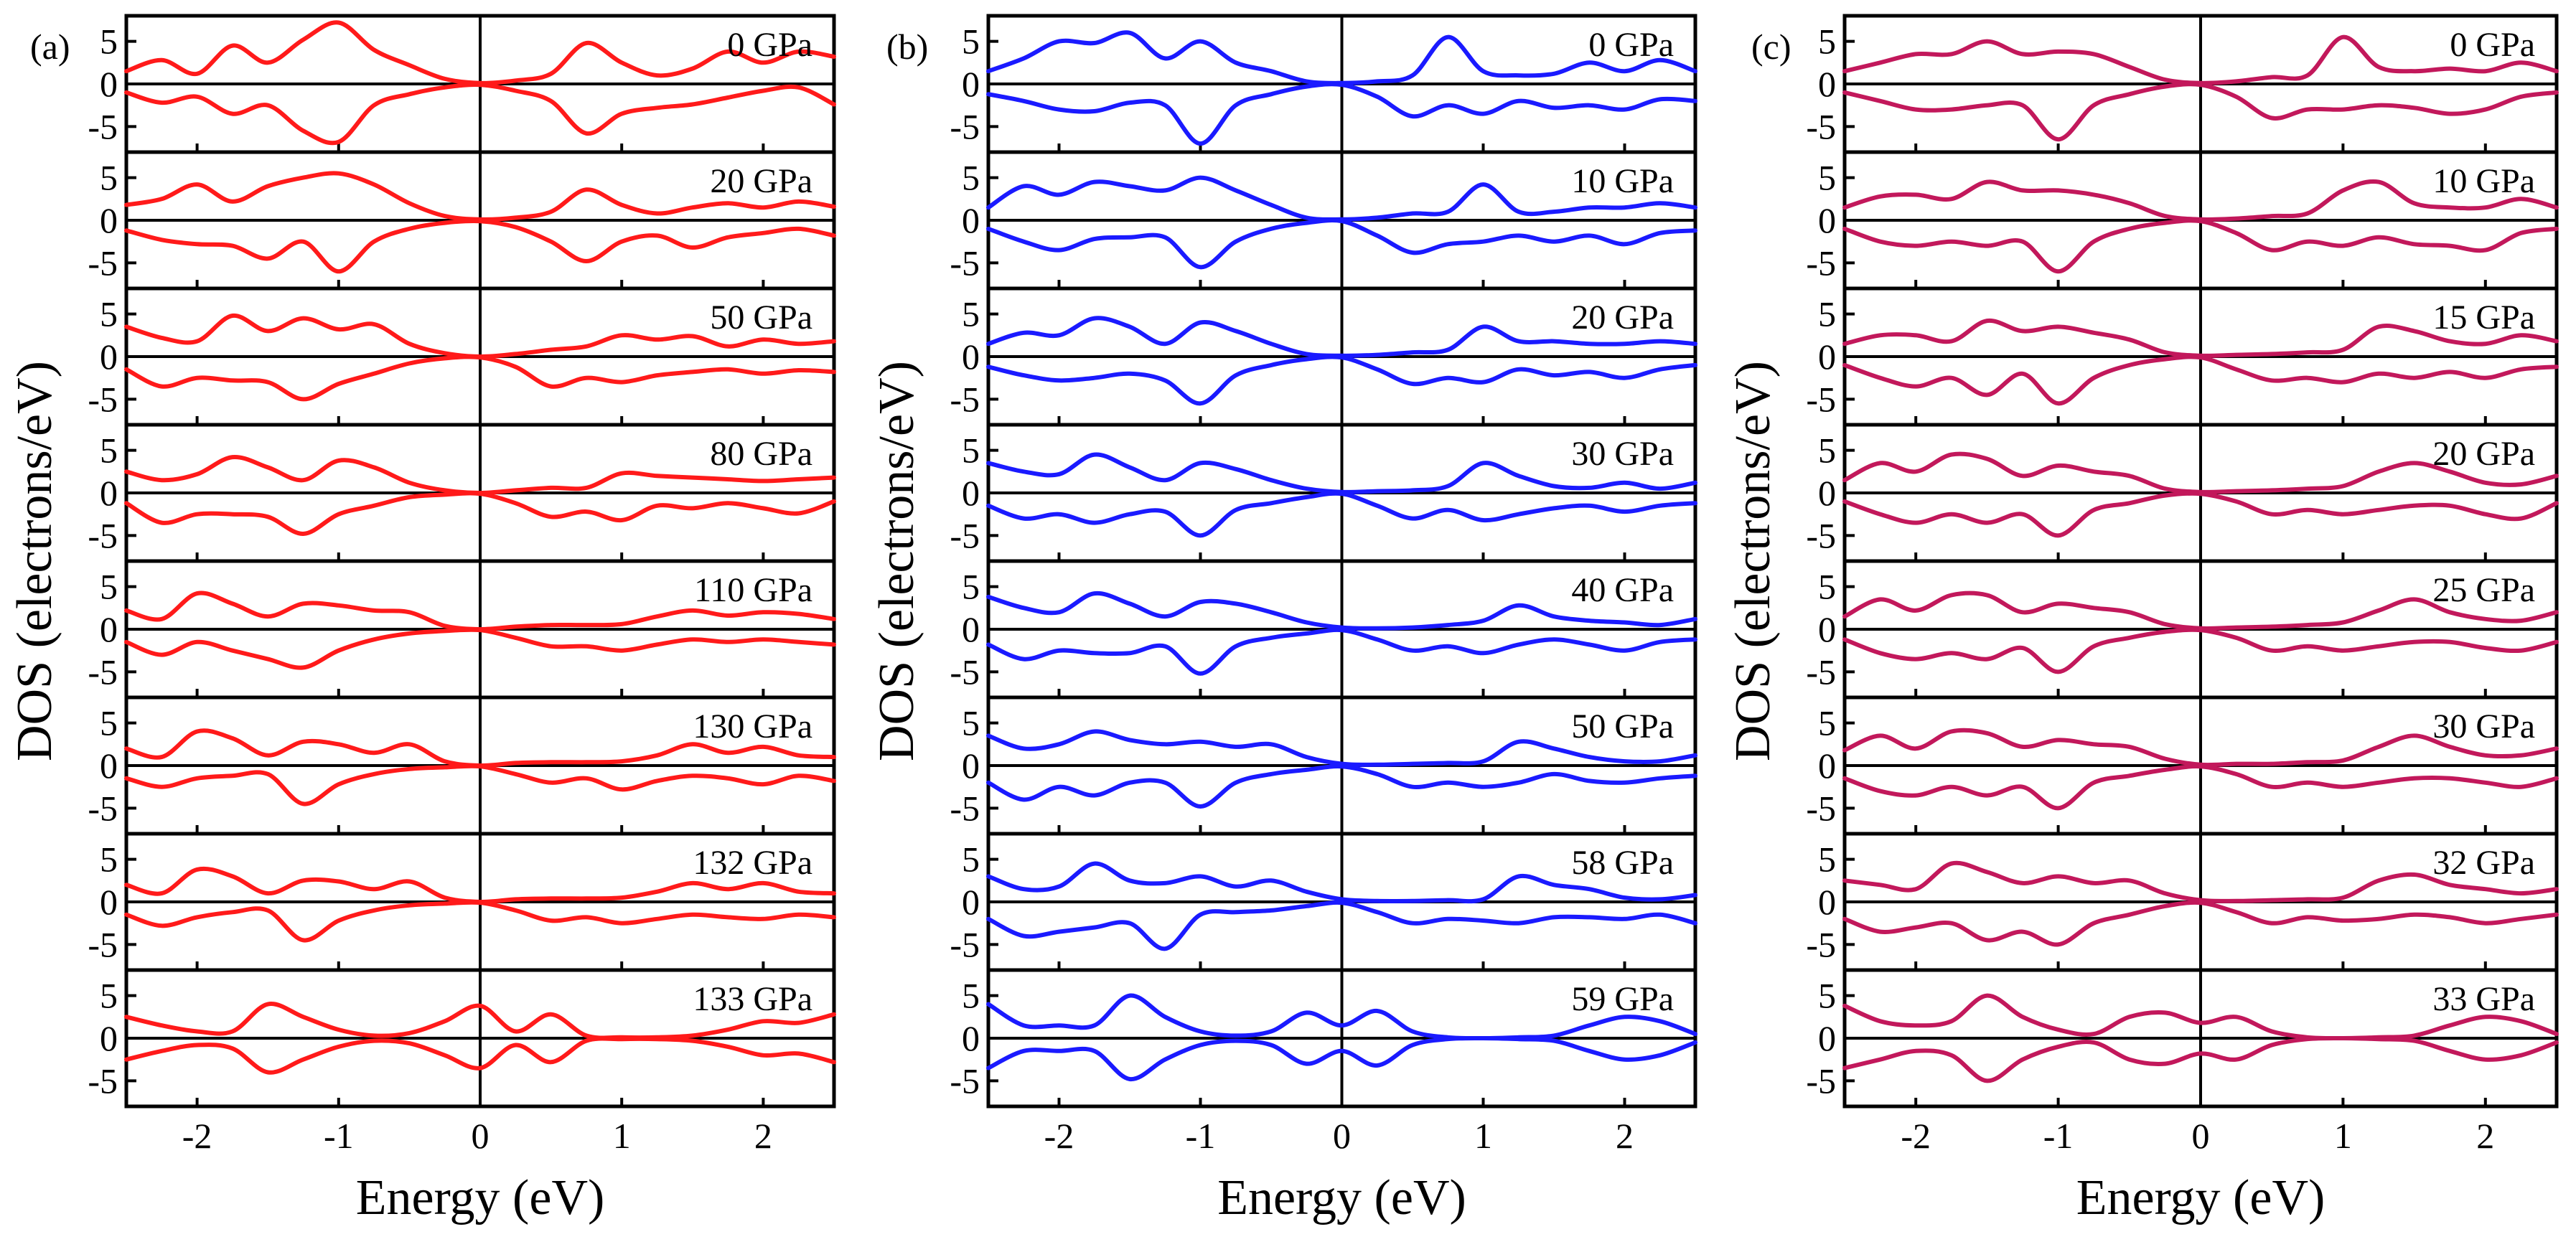 The width and height of the screenshot is (2576, 1247). I want to click on x-tick-label: 0, so click(2201, 1136).